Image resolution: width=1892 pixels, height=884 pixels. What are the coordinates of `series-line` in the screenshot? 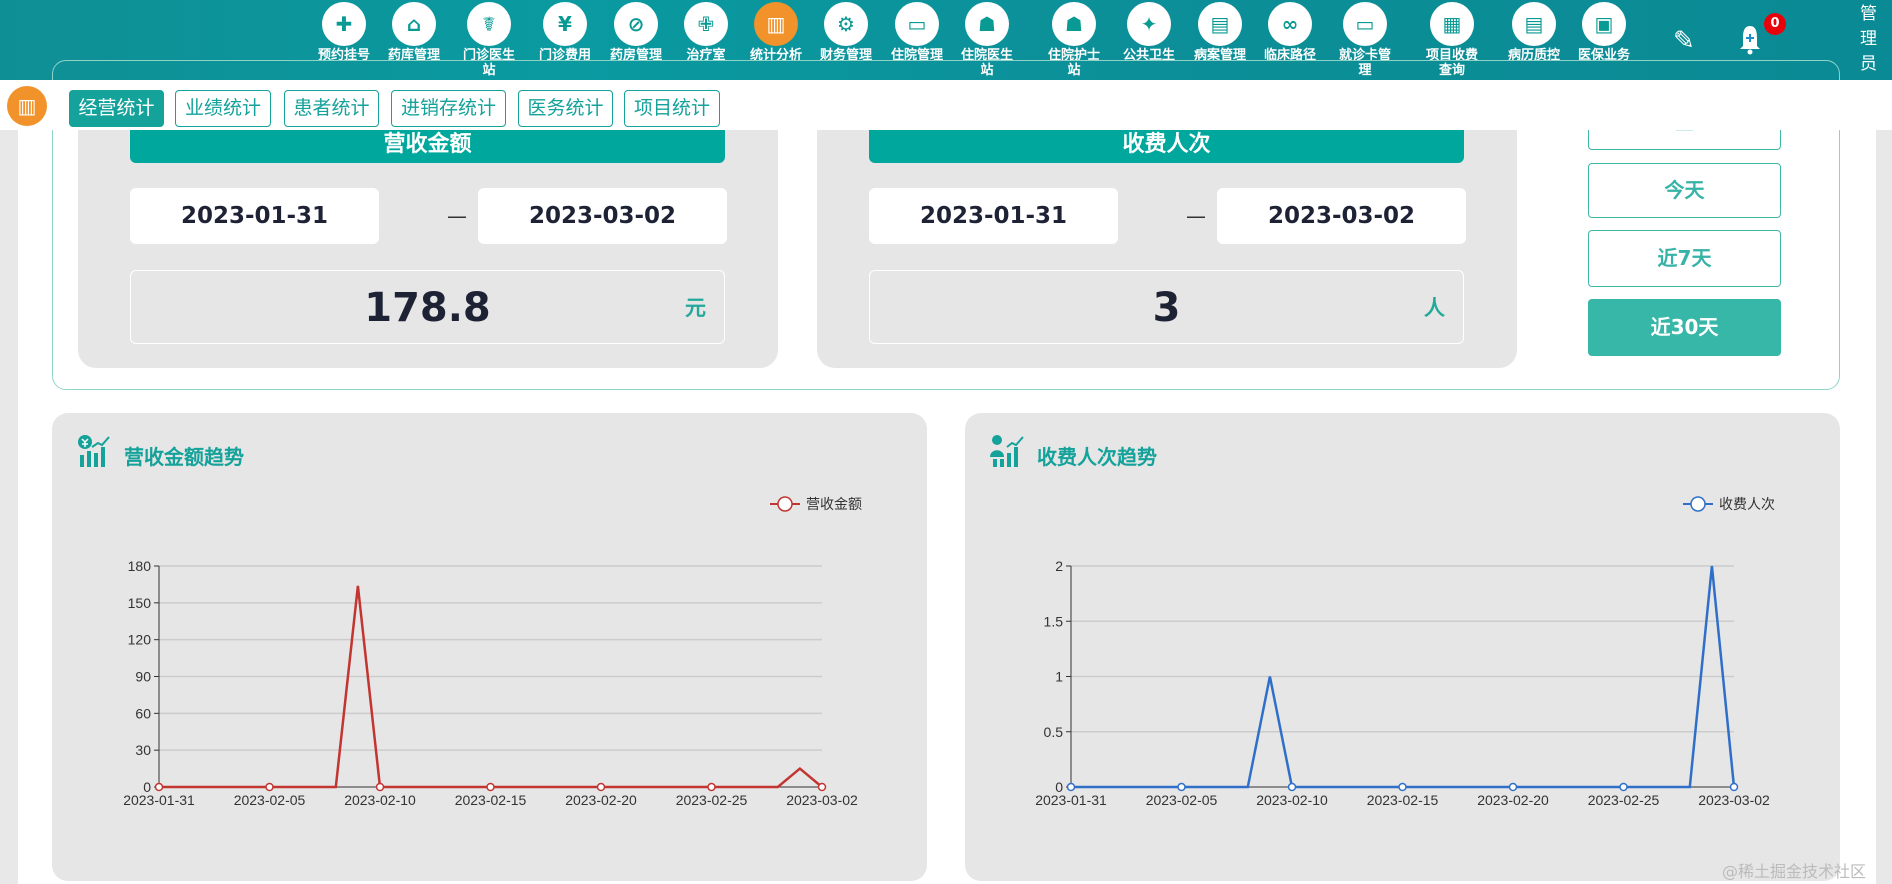 It's located at (491, 687).